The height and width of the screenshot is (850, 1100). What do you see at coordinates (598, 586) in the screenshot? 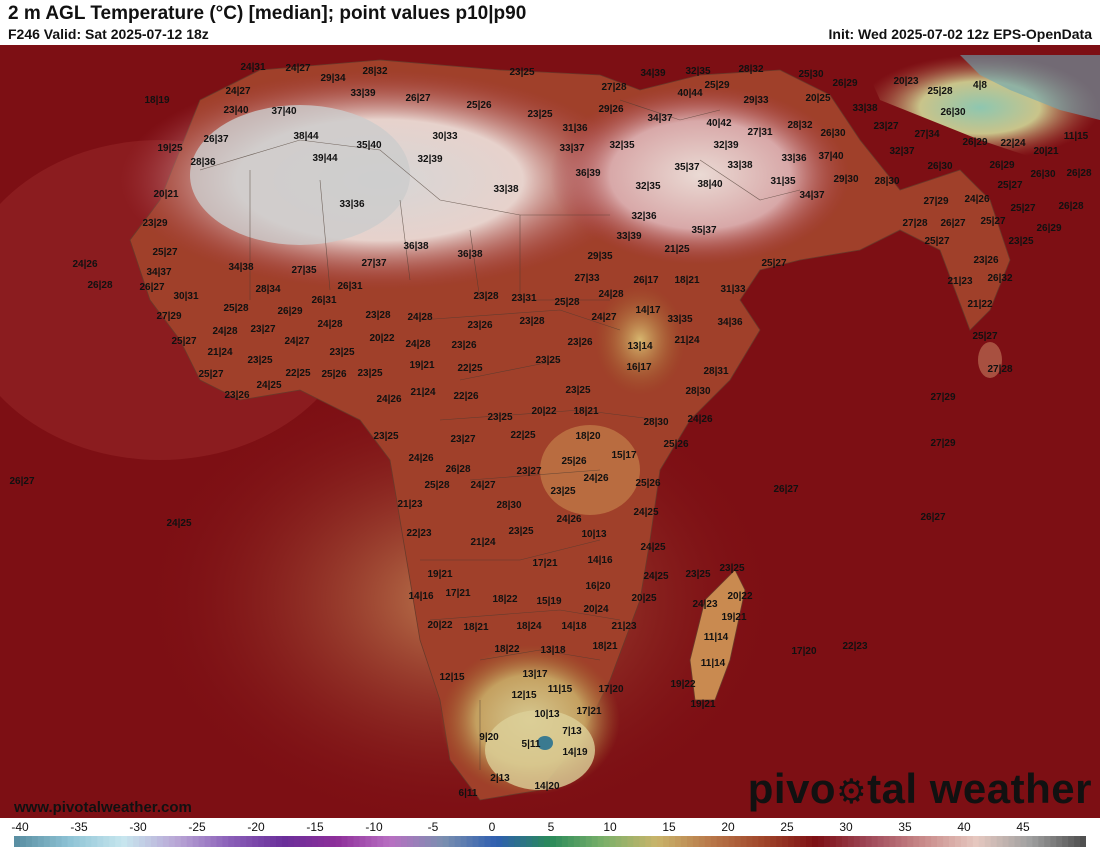
I see `point-value-label: 16|20` at bounding box center [598, 586].